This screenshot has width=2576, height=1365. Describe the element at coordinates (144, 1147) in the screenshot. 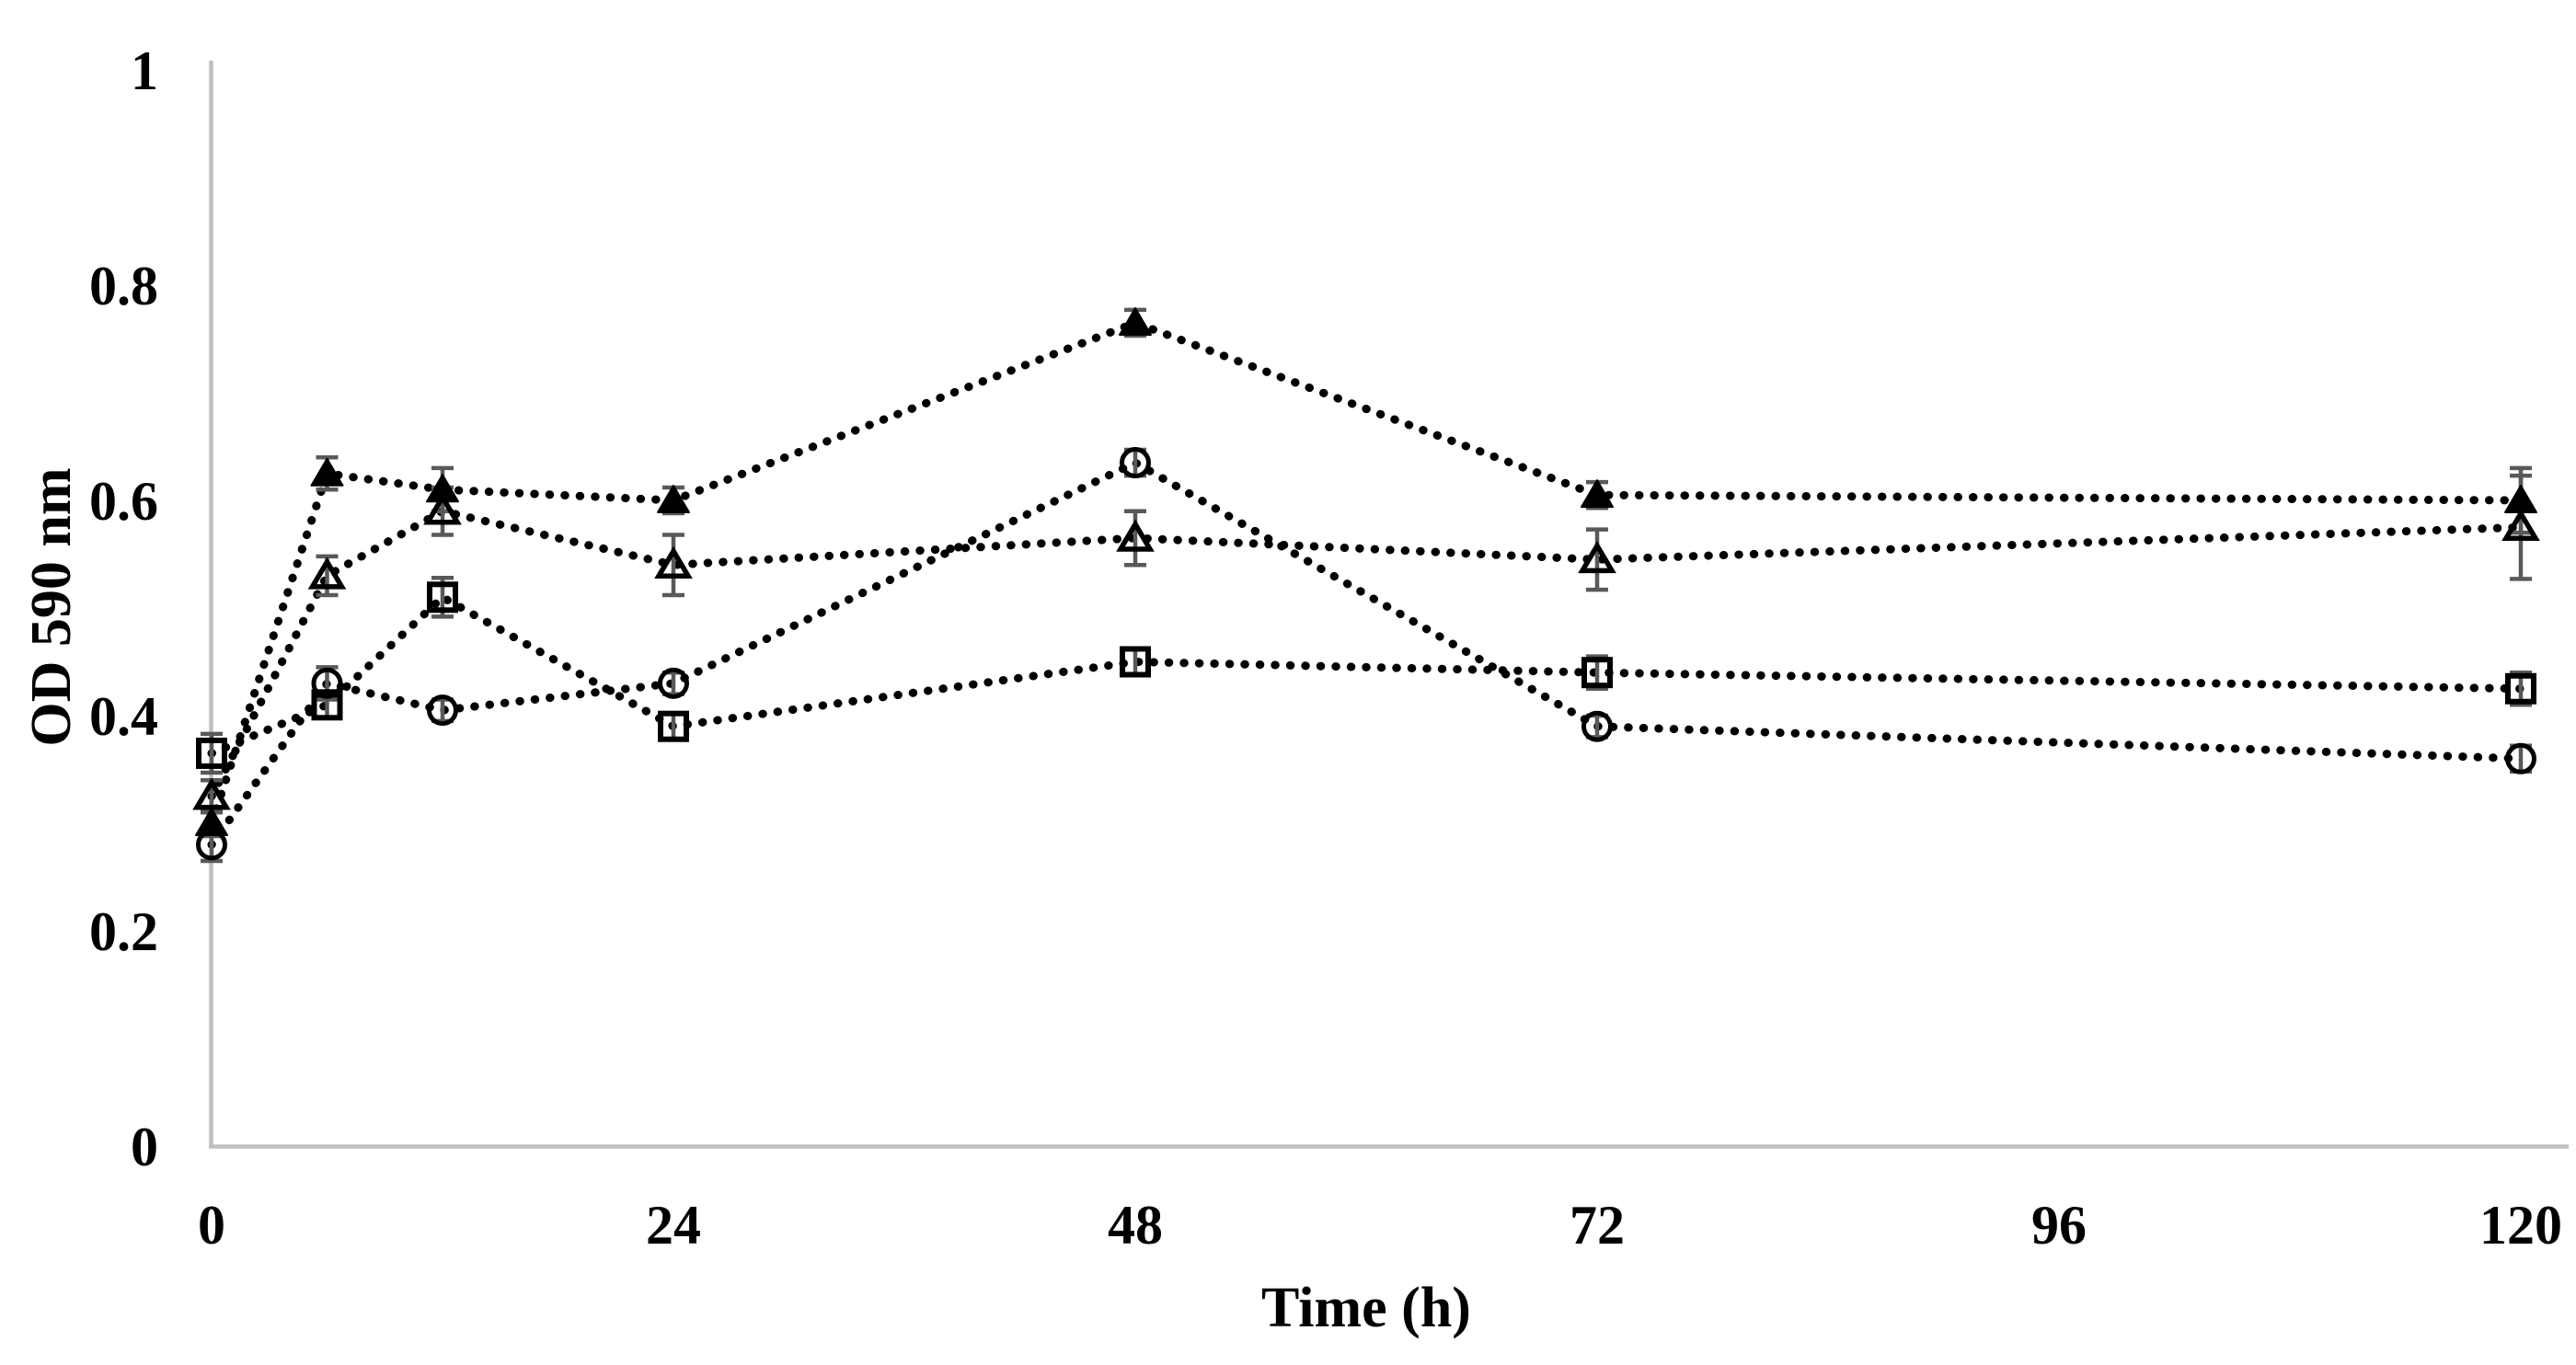

I see `y-tick-label: 0` at that location.